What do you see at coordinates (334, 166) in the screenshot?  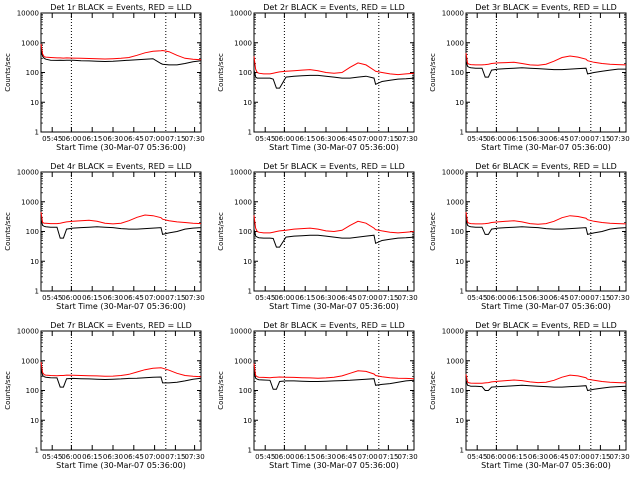 I see `panel-title: Det 5r BLACK = Events, RED = LLD` at bounding box center [334, 166].